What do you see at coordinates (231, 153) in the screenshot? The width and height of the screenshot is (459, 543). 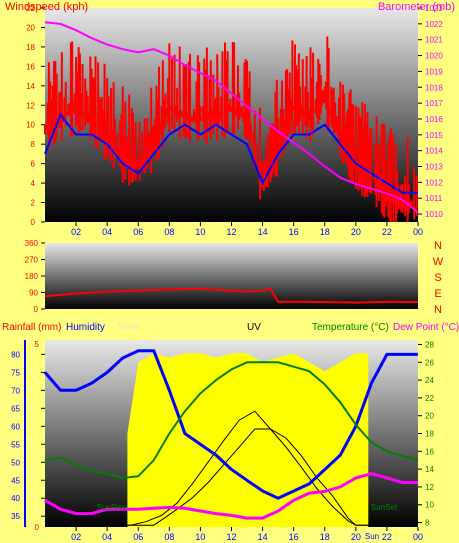 I see `wind-average-line` at bounding box center [231, 153].